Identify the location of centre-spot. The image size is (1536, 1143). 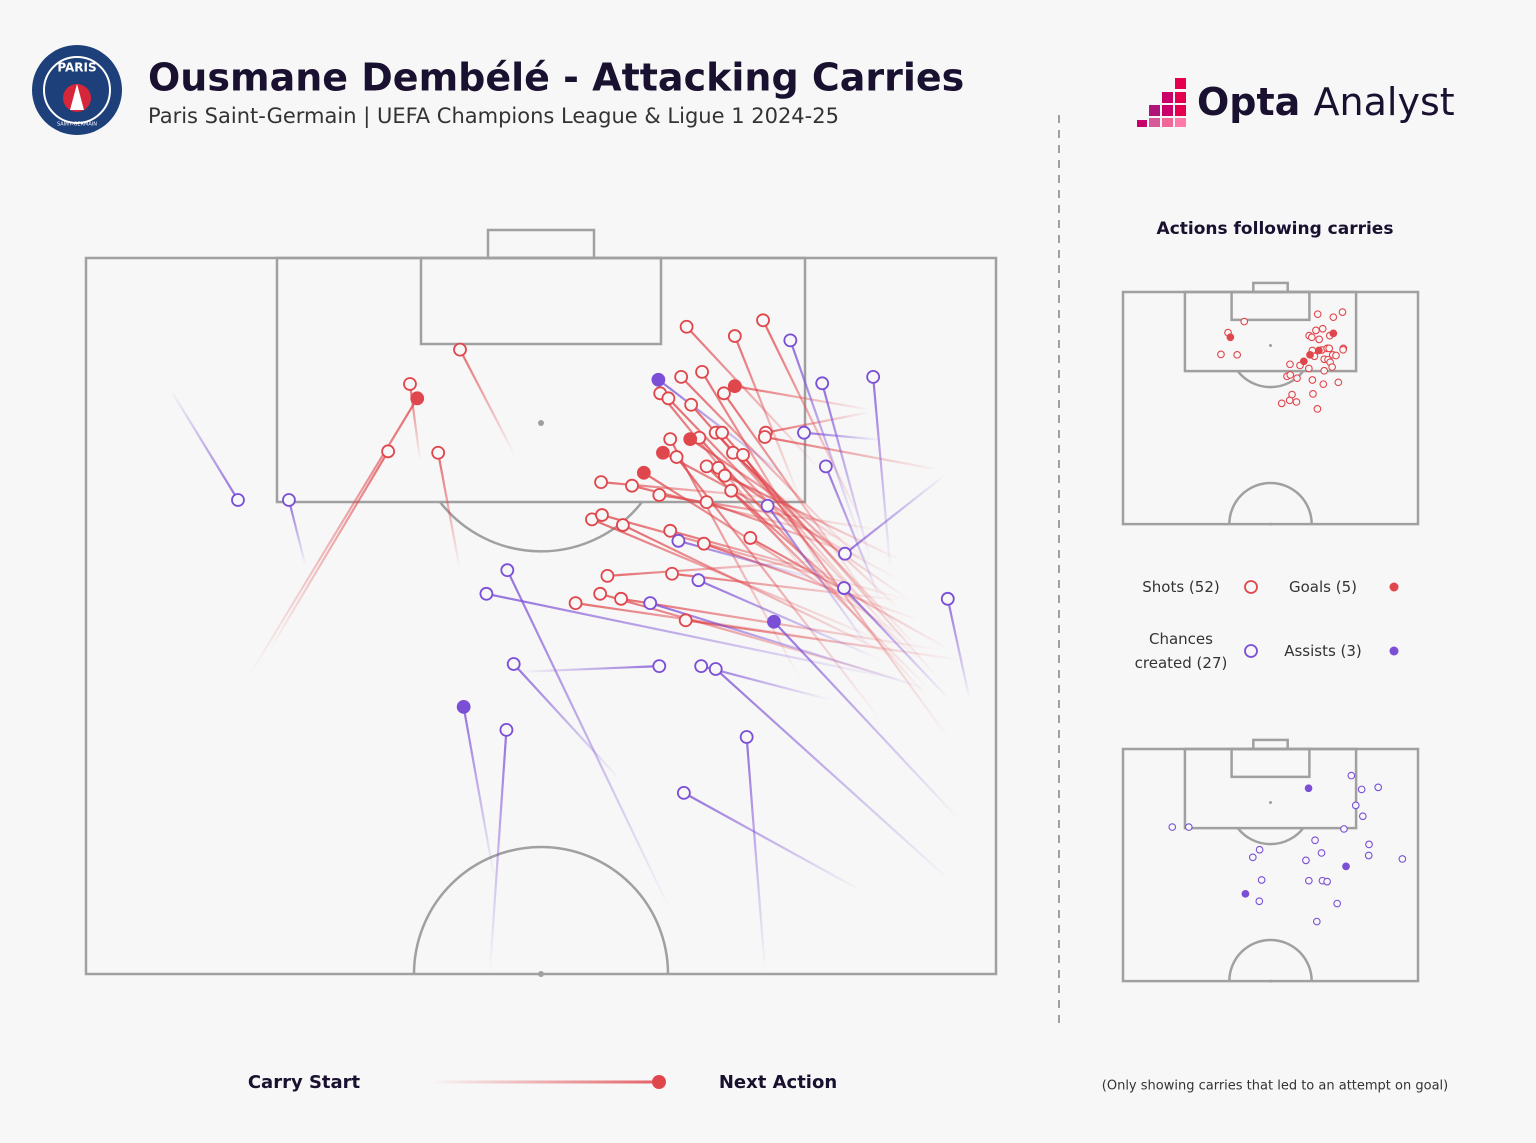
(541, 974).